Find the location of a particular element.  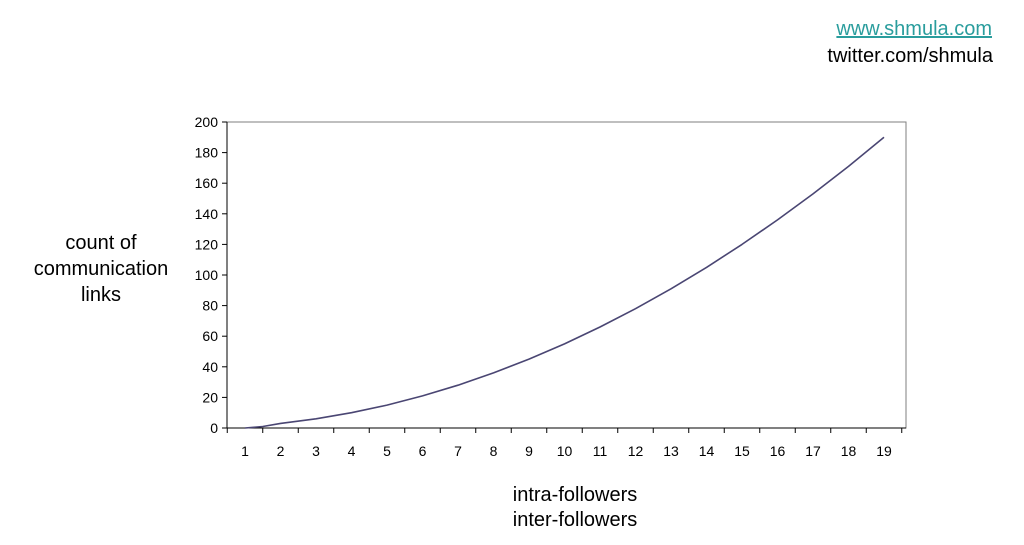

x-tick-label: 7 is located at coordinates (458, 451).